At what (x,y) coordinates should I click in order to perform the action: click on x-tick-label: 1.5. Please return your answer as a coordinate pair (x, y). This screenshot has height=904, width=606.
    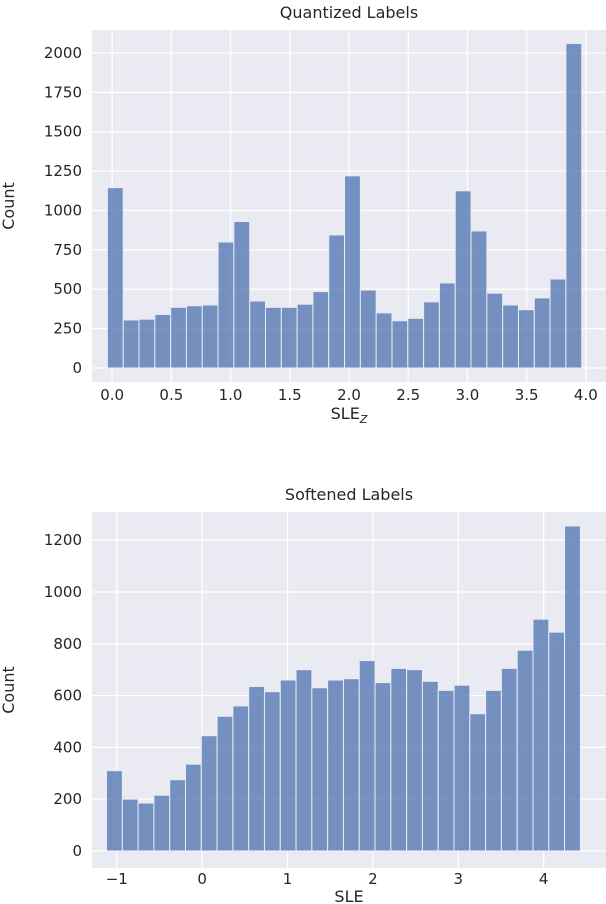
    Looking at the image, I should click on (290, 395).